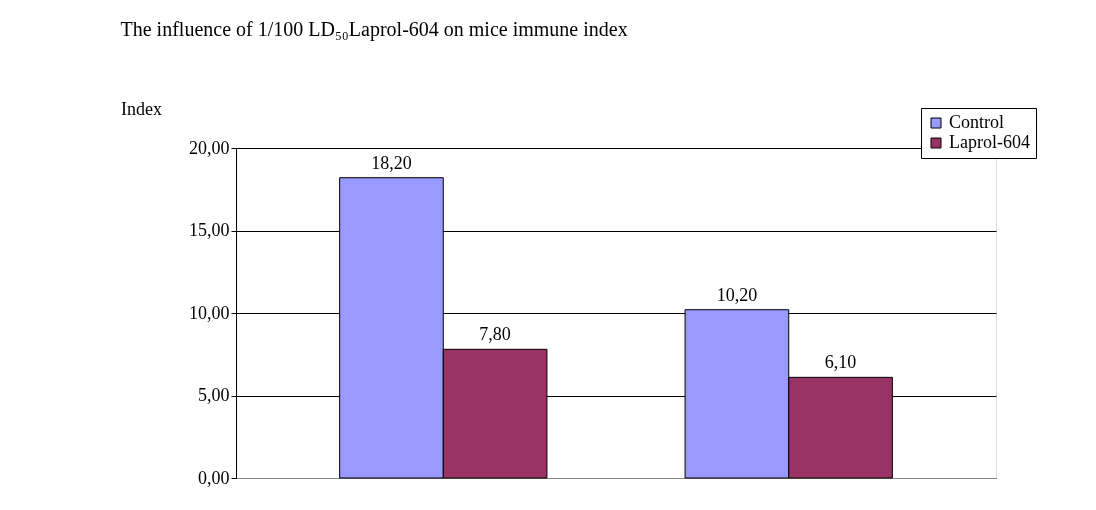  I want to click on chart-title: The influence of 1/100 LD₅₀Laprol-604 on mice immune index, so click(374, 29).